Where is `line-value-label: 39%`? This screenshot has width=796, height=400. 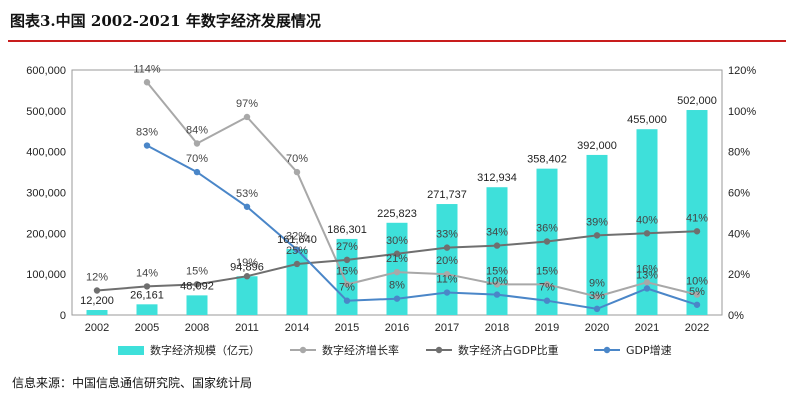
line-value-label: 39% is located at coordinates (597, 222).